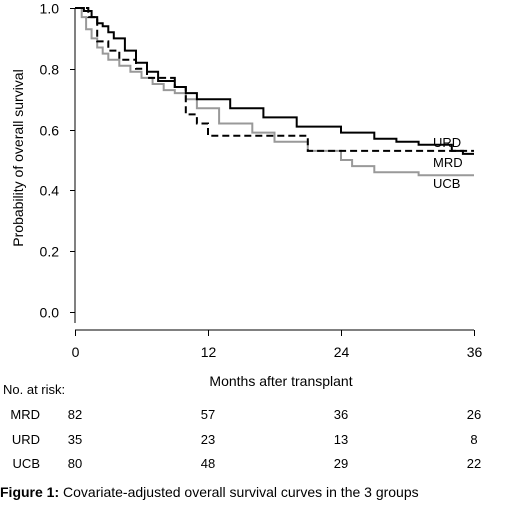  I want to click on caption-label: Figure 1:, so click(30, 492).